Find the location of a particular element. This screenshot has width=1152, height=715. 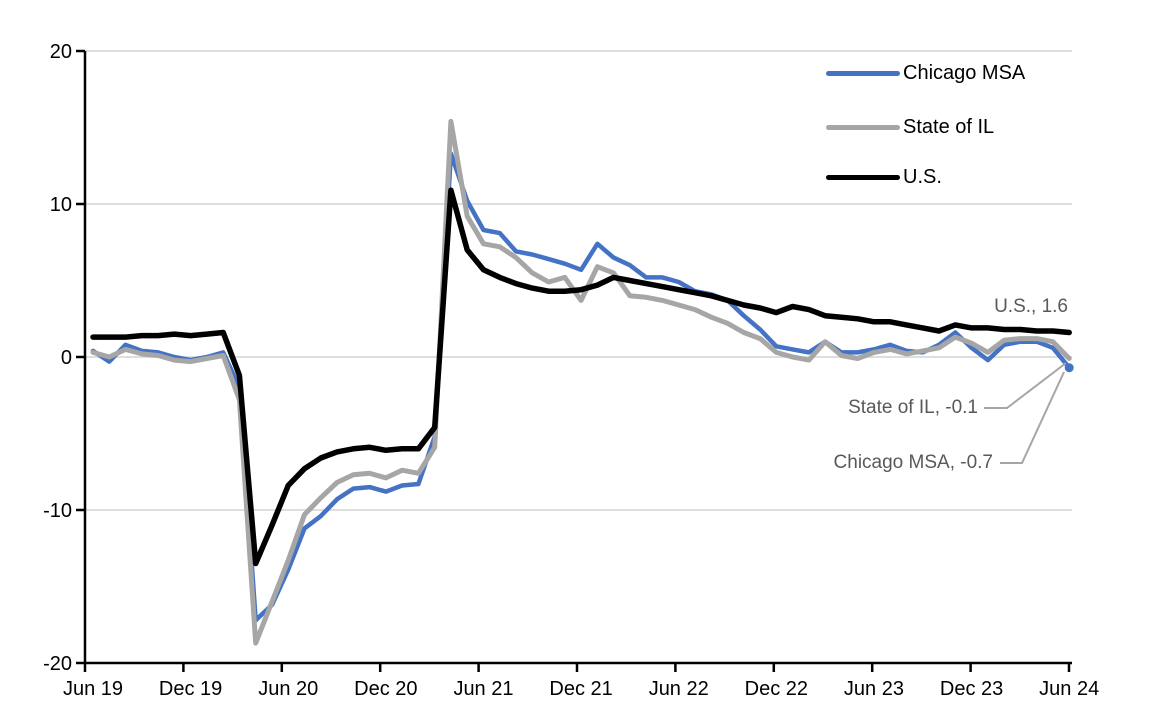

annotation-chicago-msa: Chicago MSA, -0.7 is located at coordinates (913, 462).